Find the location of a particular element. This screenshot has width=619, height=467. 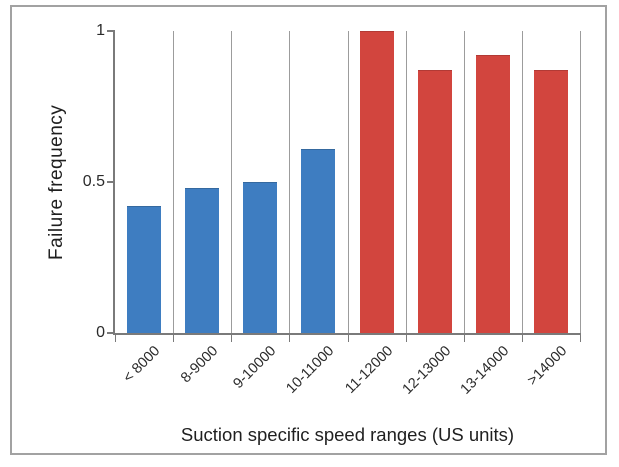

y-axis-line is located at coordinates (114, 182).